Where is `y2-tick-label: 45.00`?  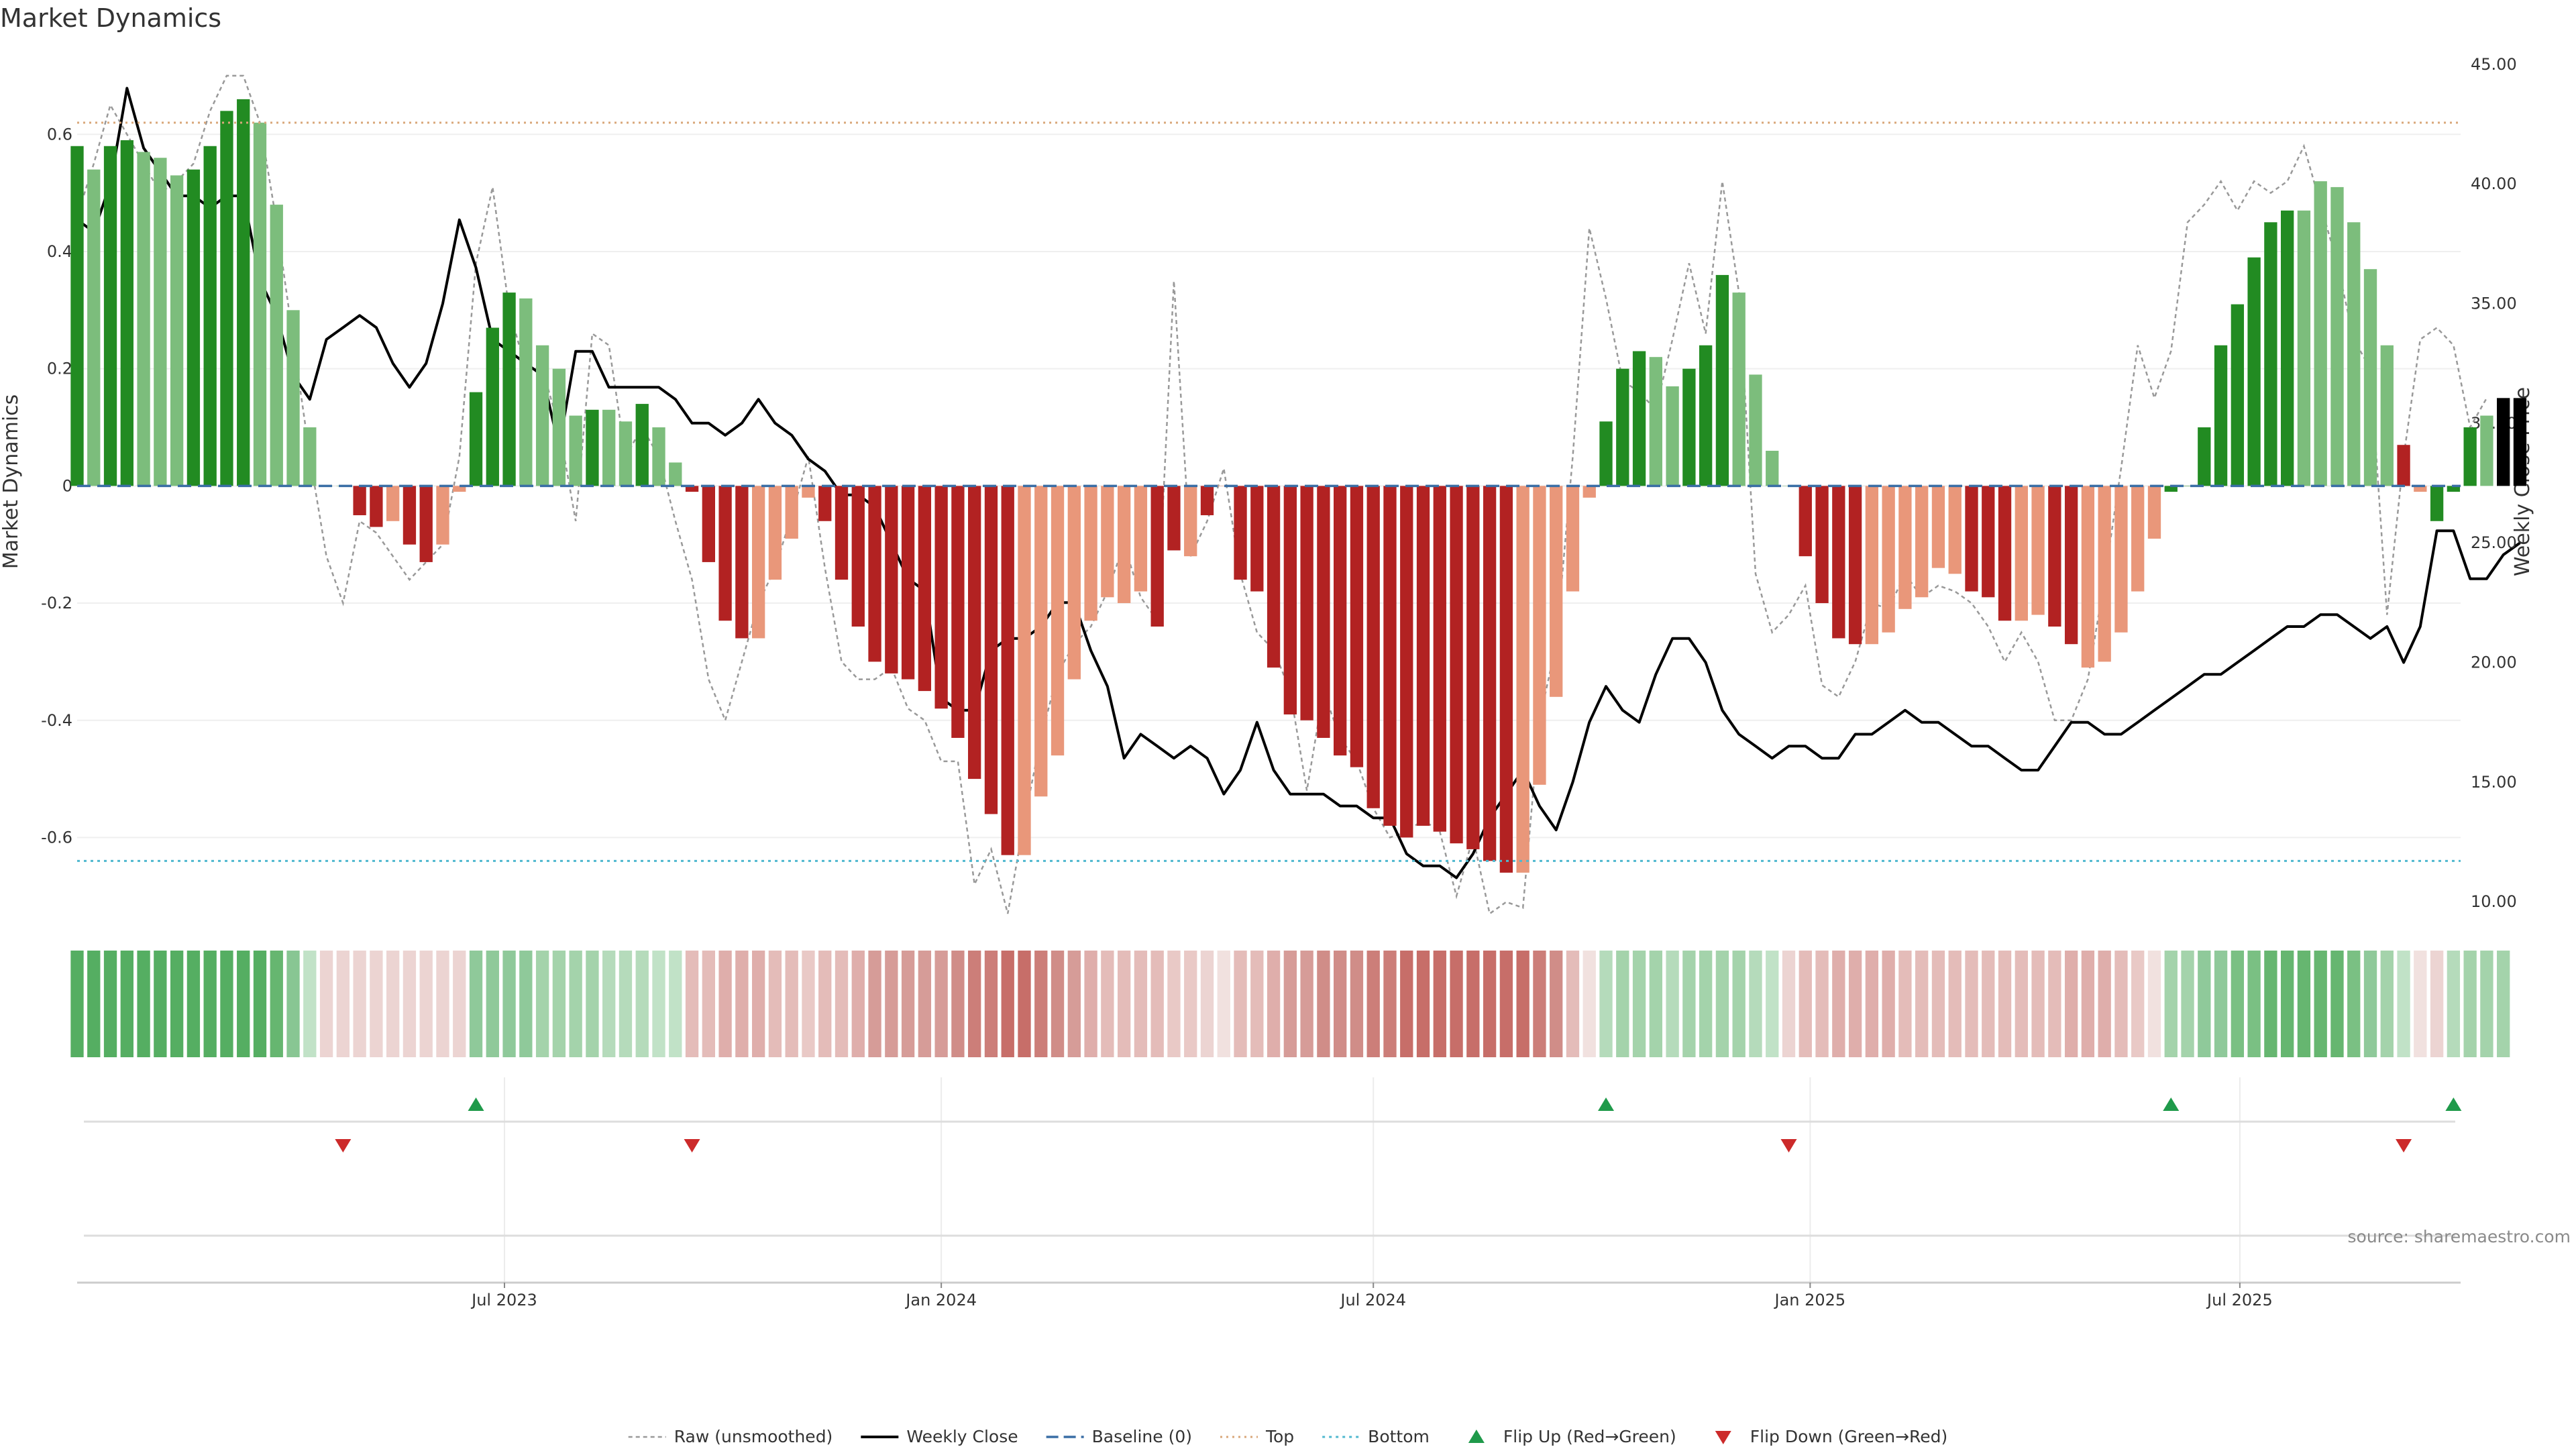
y2-tick-label: 45.00 is located at coordinates (2494, 64).